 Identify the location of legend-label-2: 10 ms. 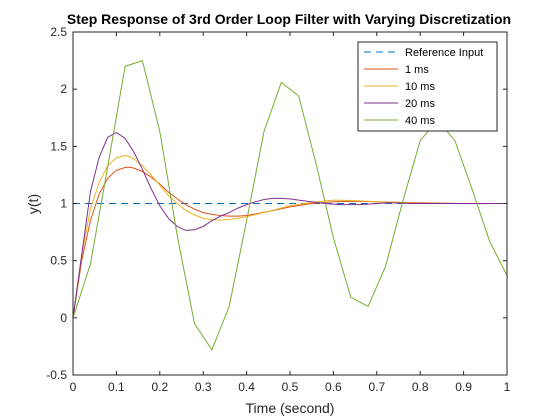
(420, 87).